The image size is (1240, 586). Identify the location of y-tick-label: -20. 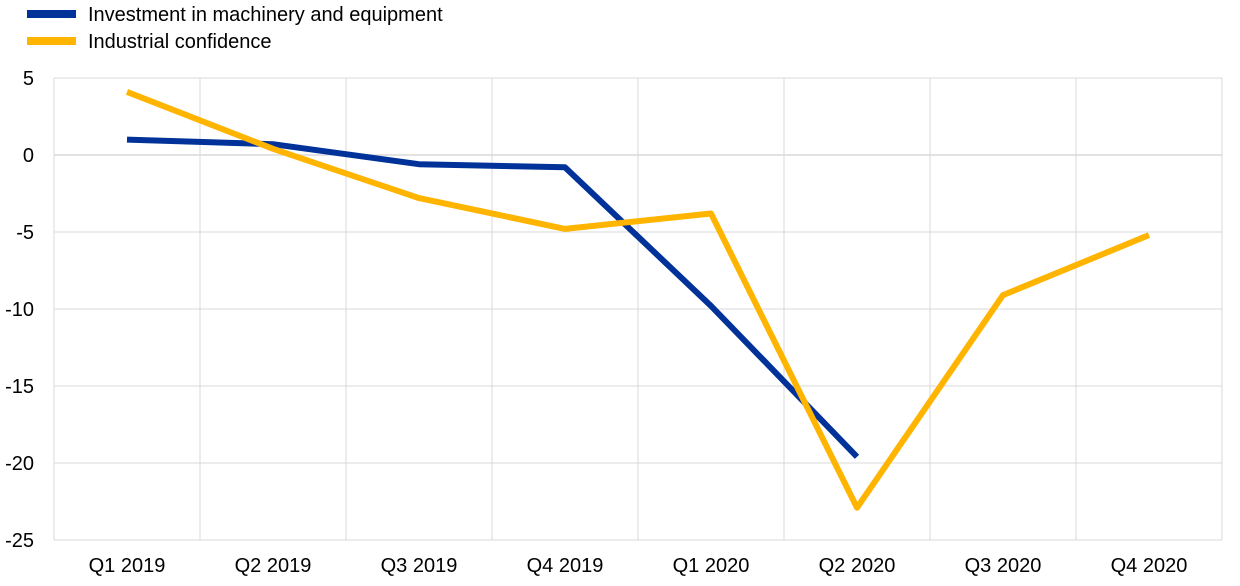
(19, 464).